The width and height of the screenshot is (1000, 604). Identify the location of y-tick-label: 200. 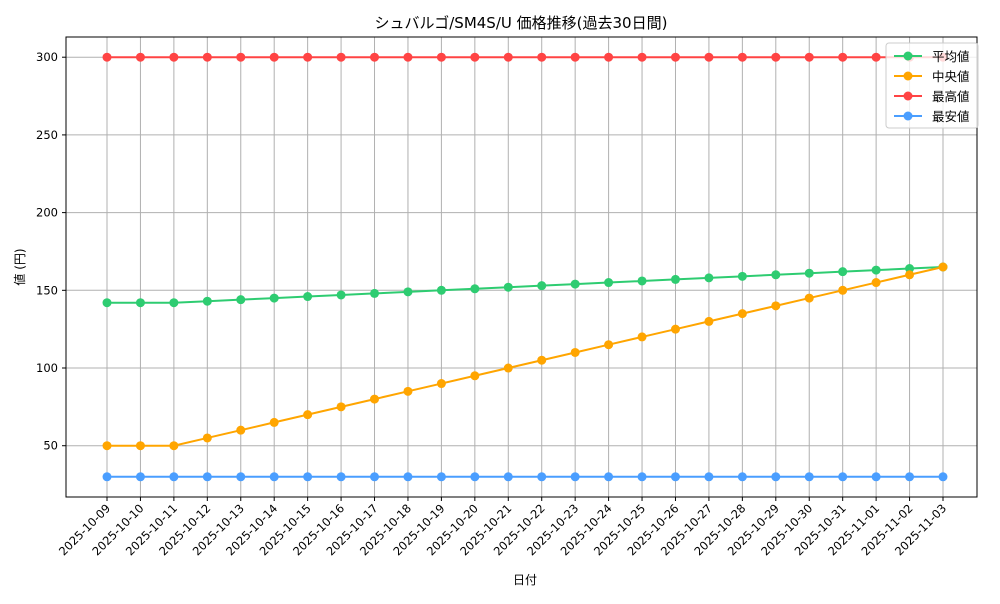
(47, 213).